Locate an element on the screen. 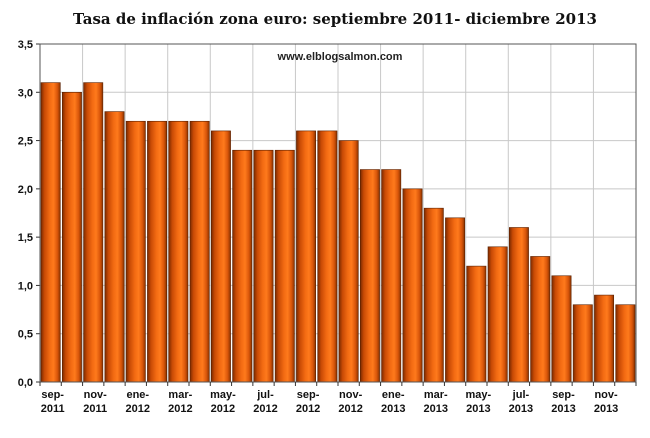 The width and height of the screenshot is (650, 438). bar-oct-2011 is located at coordinates (71, 237).